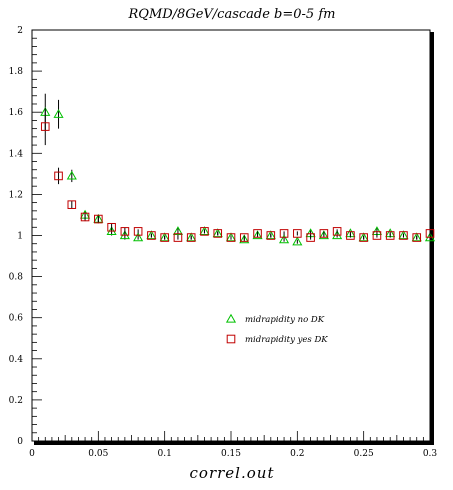 The width and height of the screenshot is (453, 490). I want to click on x-axis-label: correl.out, so click(232, 473).